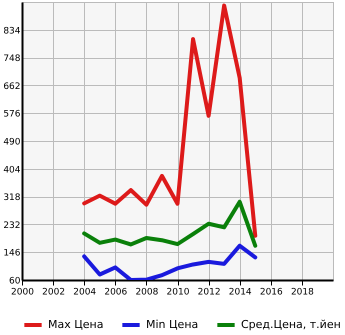 The height and width of the screenshot is (335, 345). Describe the element at coordinates (240, 293) in the screenshot. I see `x-tick-label: 2014` at that location.